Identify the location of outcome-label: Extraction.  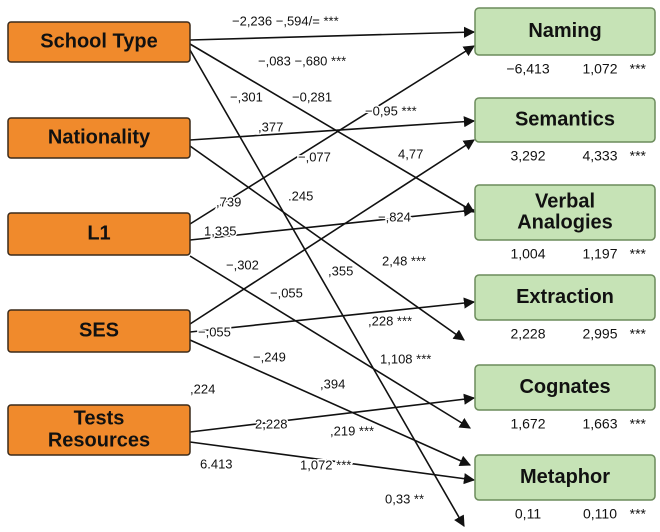
(565, 297).